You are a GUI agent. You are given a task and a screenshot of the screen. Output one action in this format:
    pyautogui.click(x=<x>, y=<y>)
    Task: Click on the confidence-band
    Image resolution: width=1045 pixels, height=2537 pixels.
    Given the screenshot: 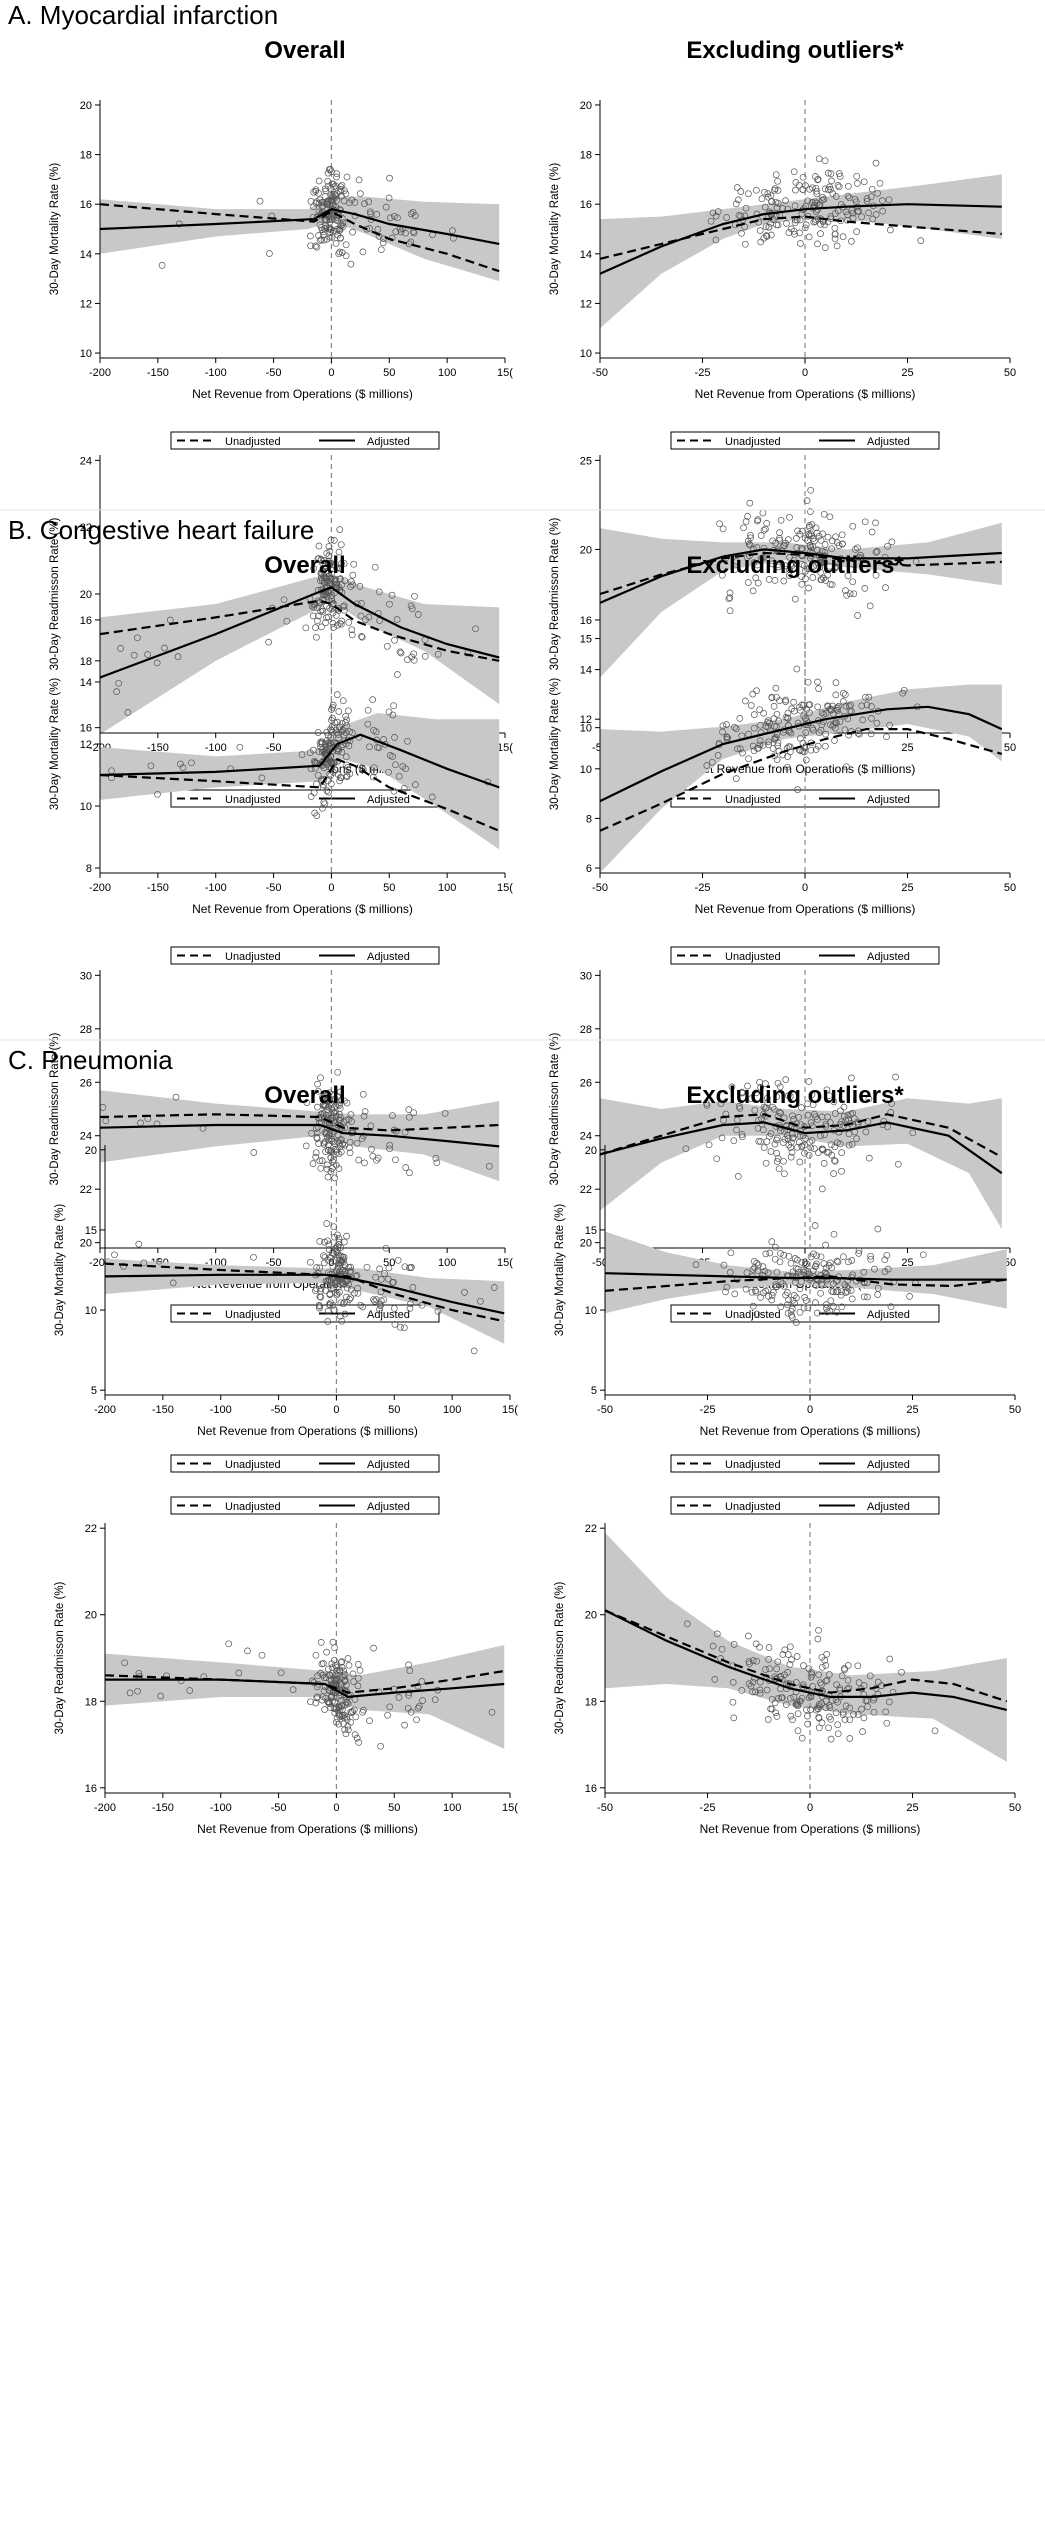 What is the action you would take?
    pyautogui.click(x=801, y=600)
    